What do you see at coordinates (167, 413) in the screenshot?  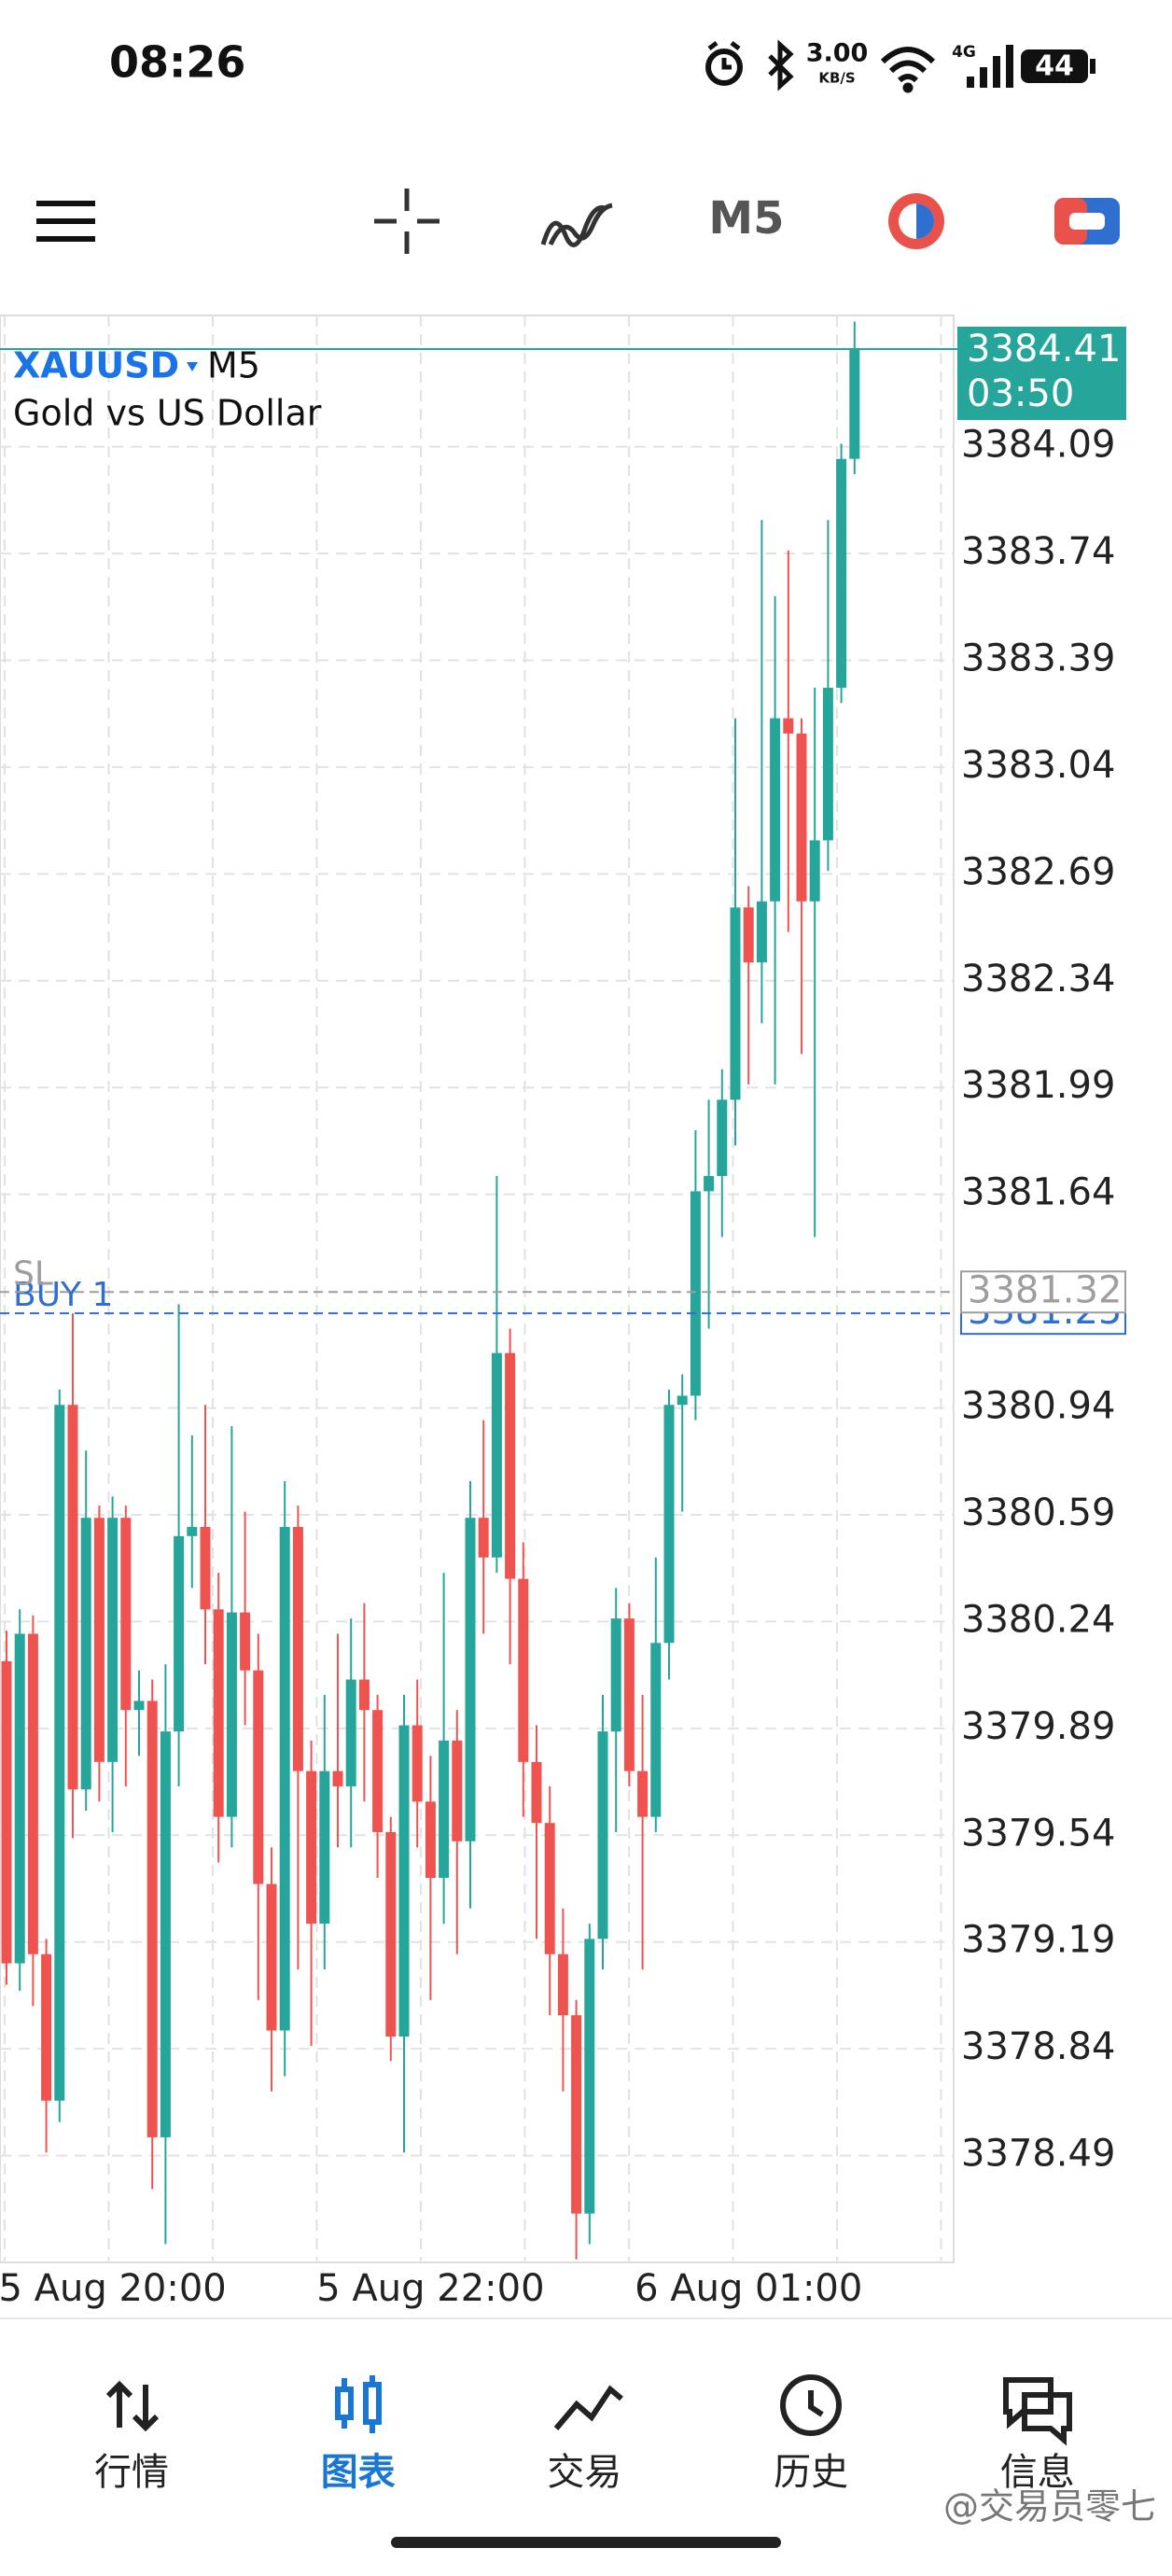 I see `symbol-description: Gold vs US Dollar` at bounding box center [167, 413].